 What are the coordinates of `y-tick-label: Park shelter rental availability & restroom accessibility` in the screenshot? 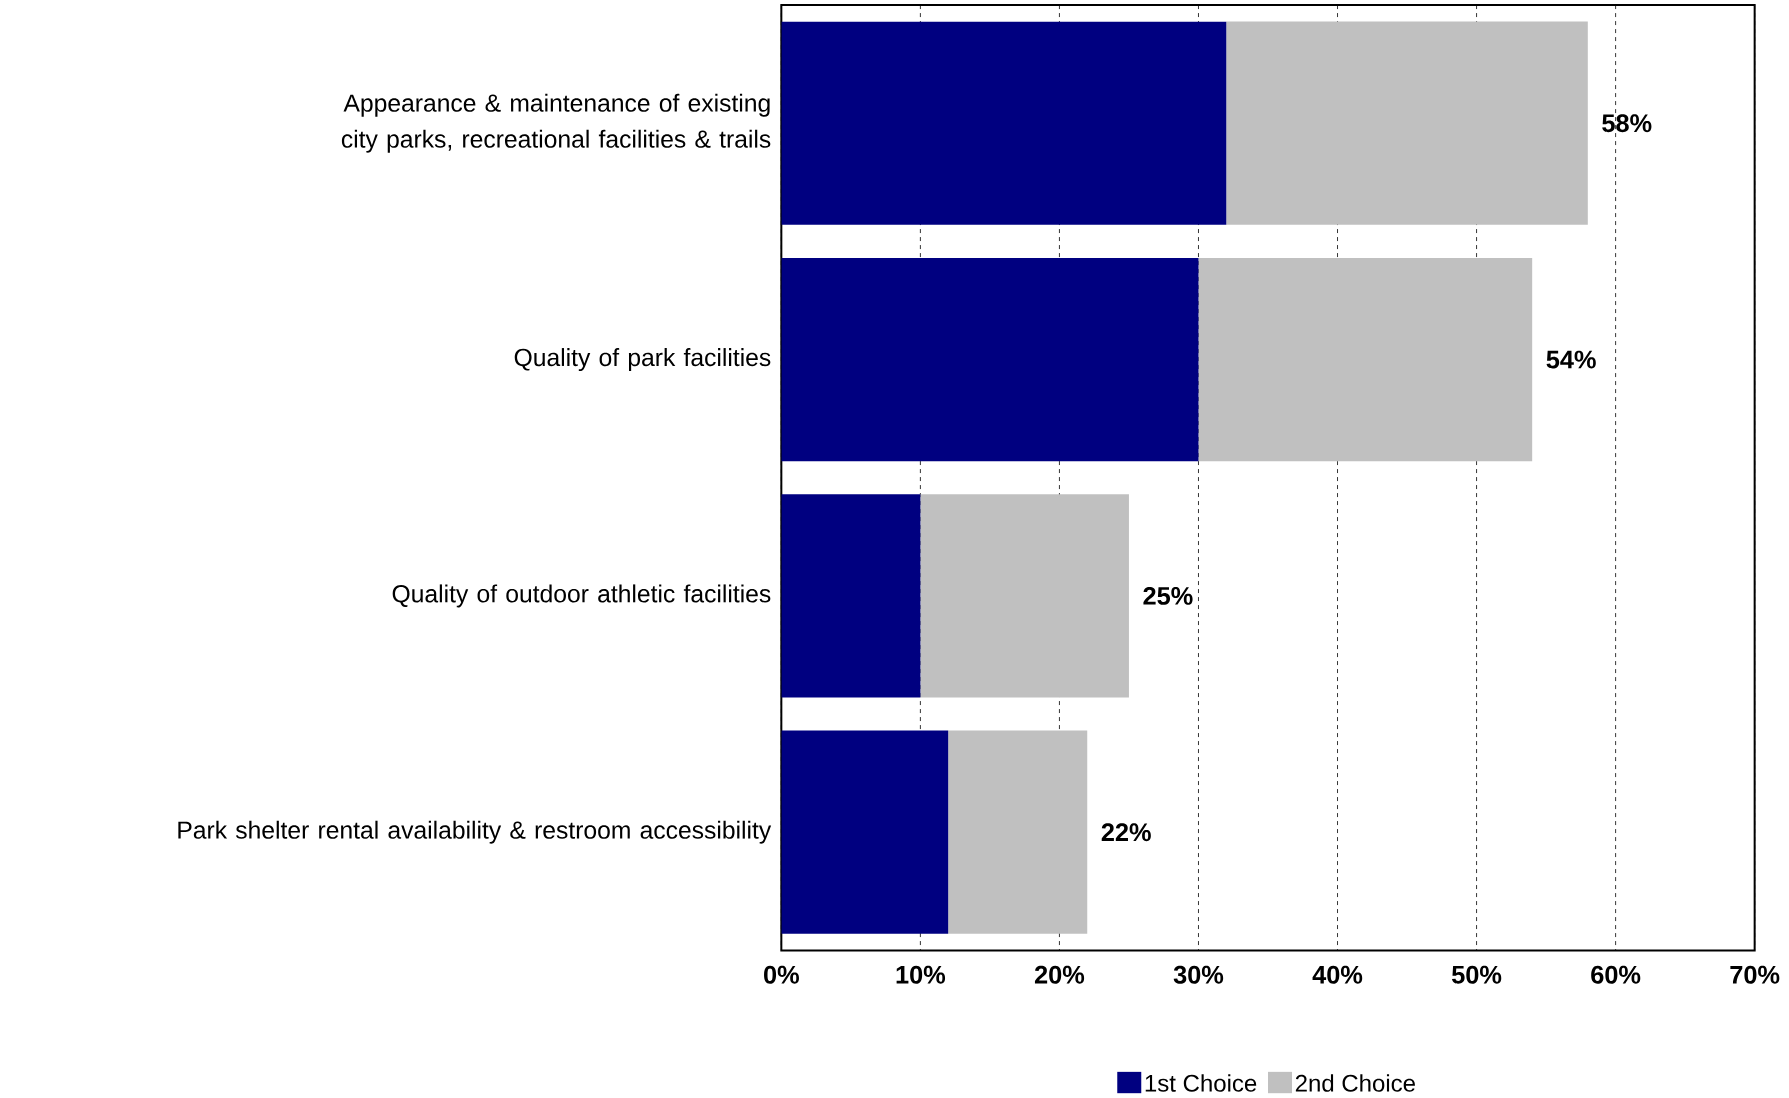 It's located at (475, 832).